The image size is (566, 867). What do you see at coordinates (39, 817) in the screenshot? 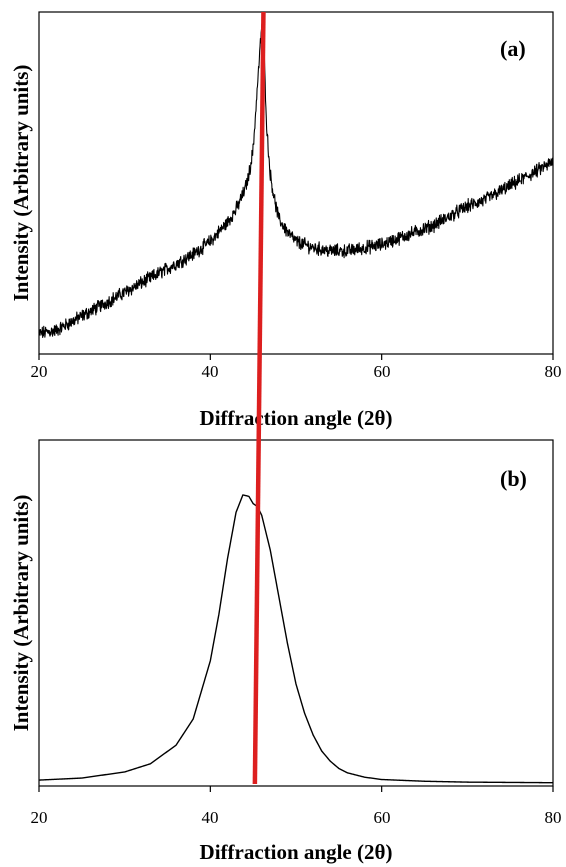
I see `panel-b-tick-label-0: 20` at bounding box center [39, 817].